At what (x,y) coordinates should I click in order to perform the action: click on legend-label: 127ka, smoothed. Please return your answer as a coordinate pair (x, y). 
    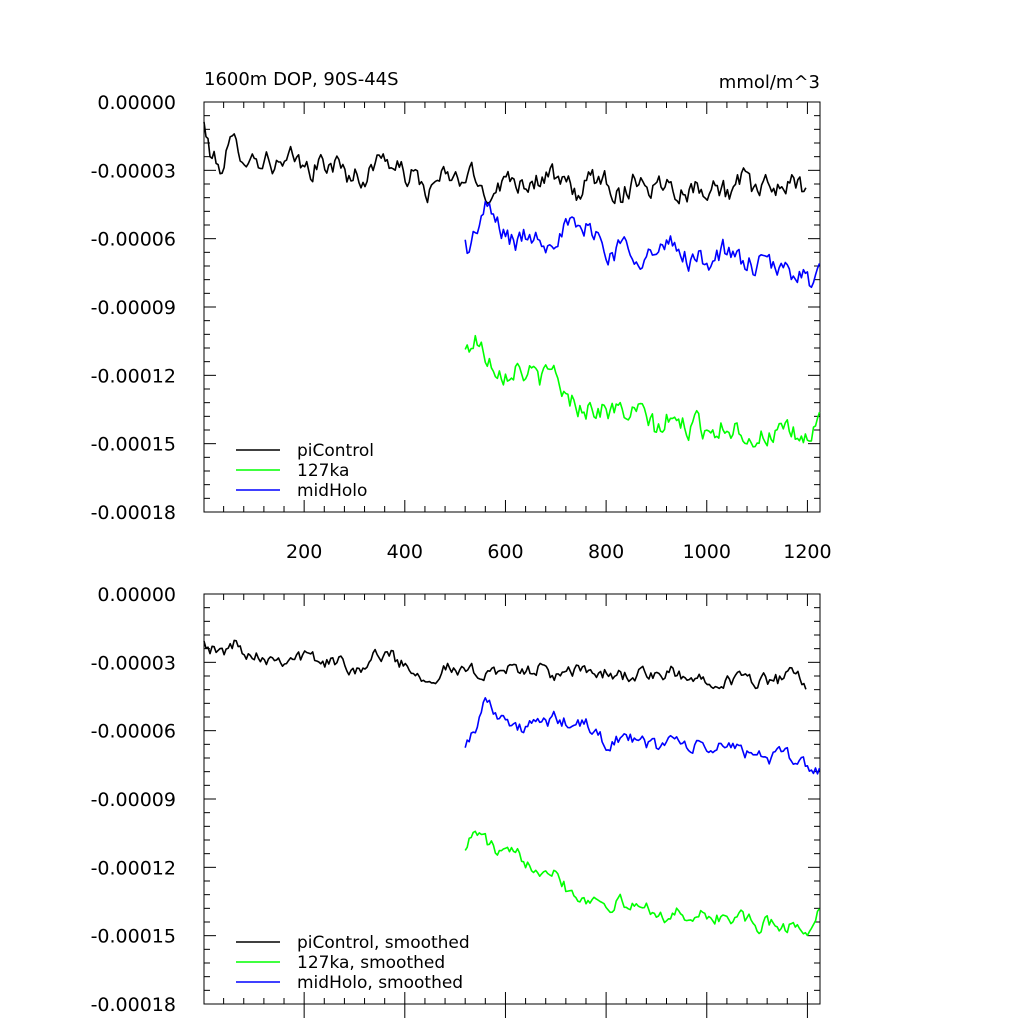
    Looking at the image, I should click on (371, 963).